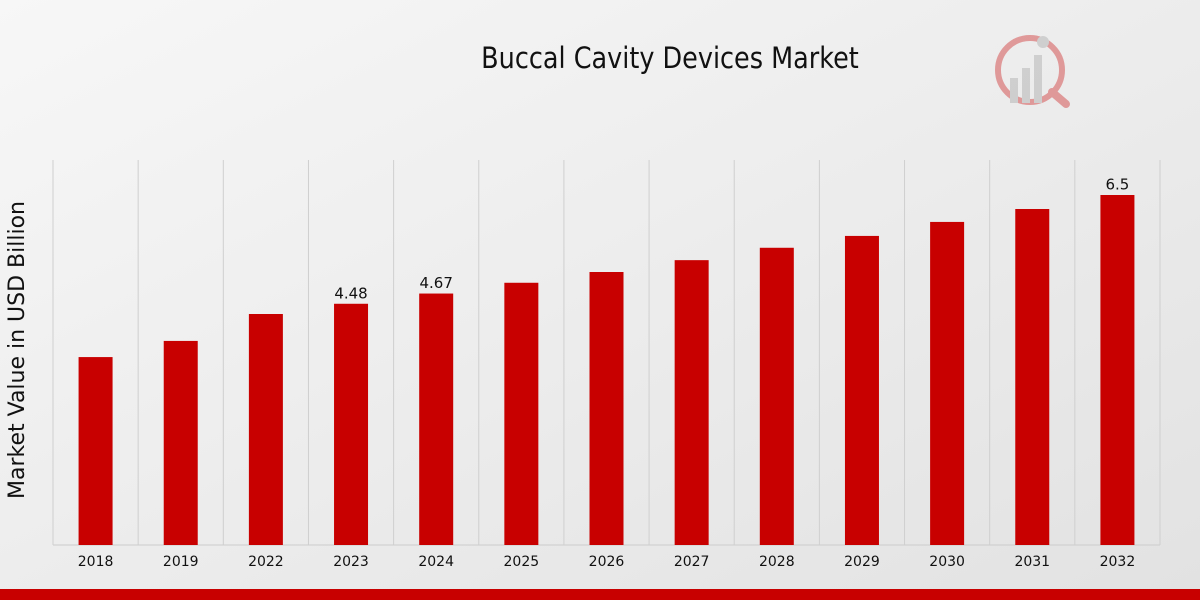 Image resolution: width=1200 pixels, height=600 pixels. What do you see at coordinates (607, 562) in the screenshot?
I see `x-tick-label: 2026` at bounding box center [607, 562].